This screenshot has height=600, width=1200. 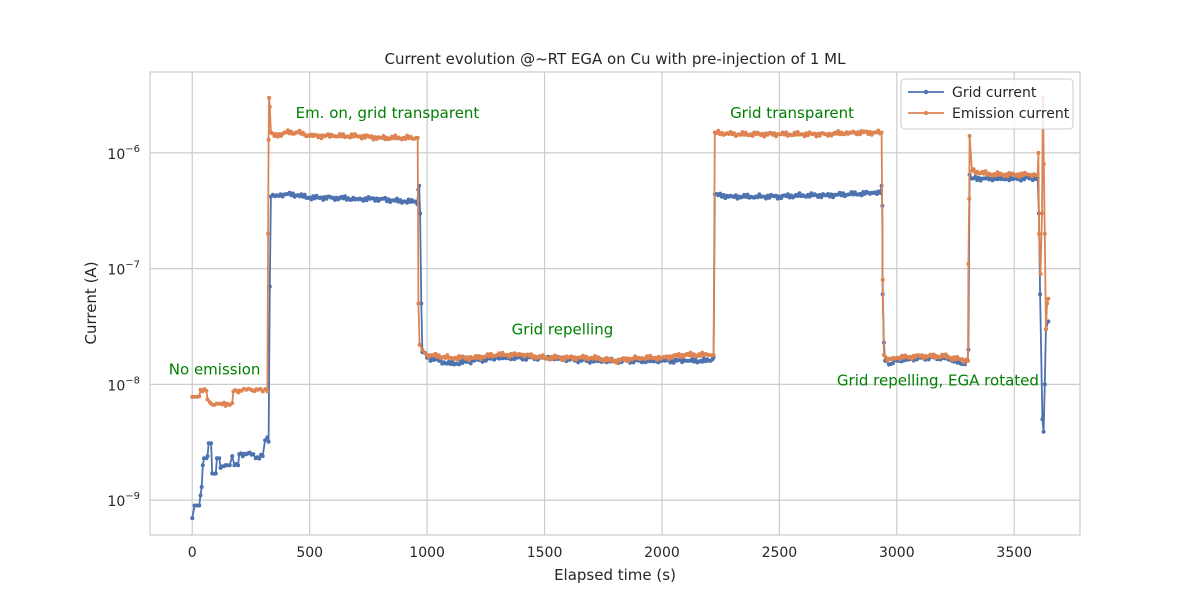 I want to click on legend-label-grid-current: Grid current, so click(x=994, y=93).